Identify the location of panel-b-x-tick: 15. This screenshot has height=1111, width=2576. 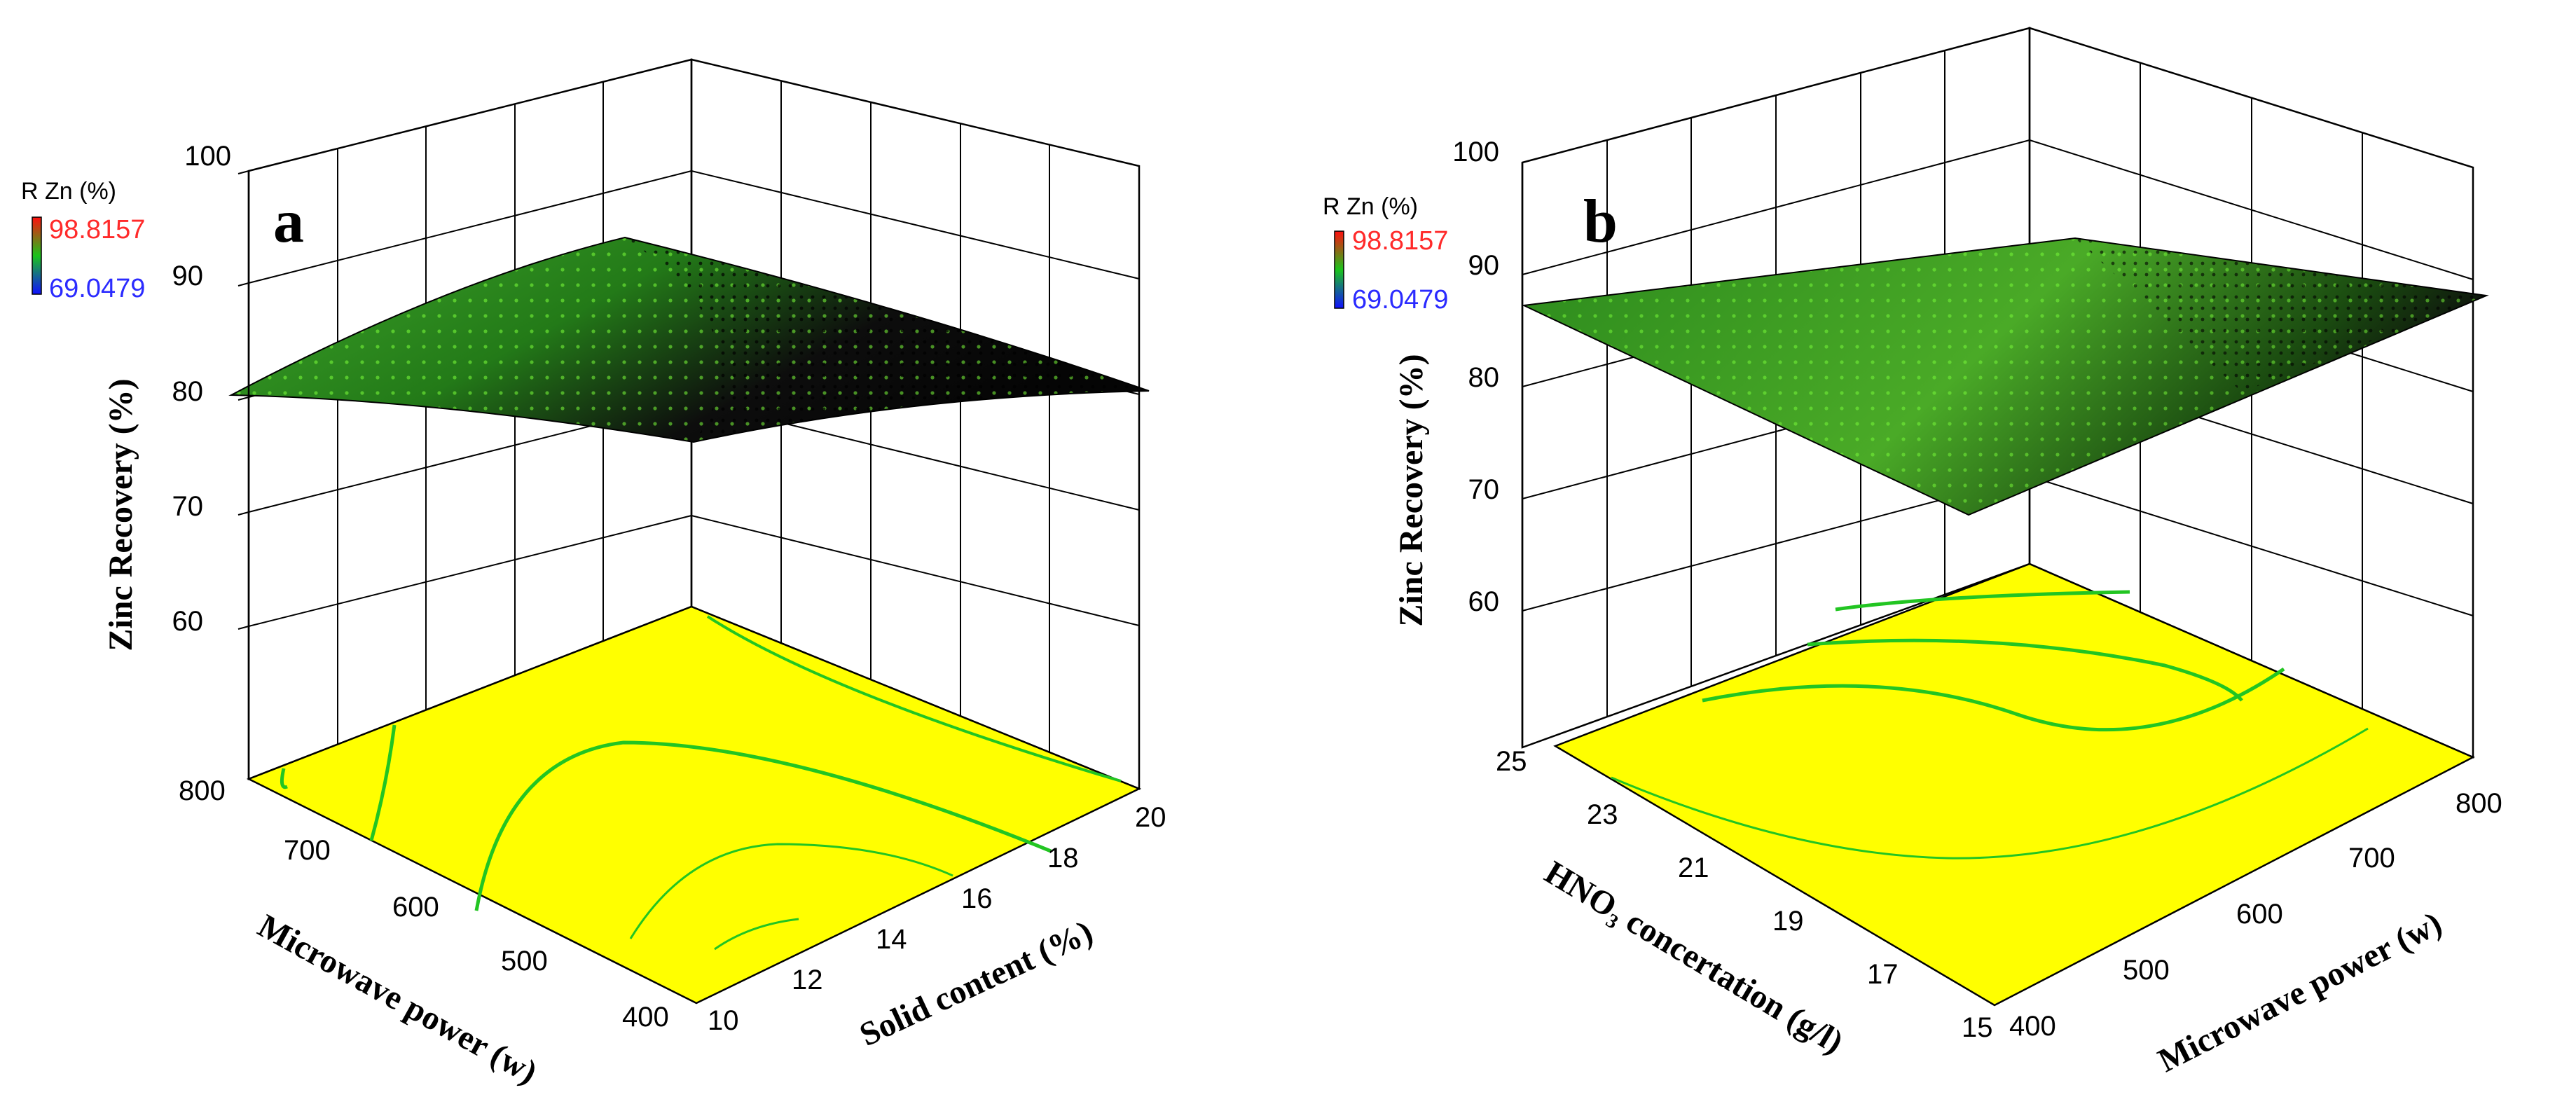
(1977, 1027).